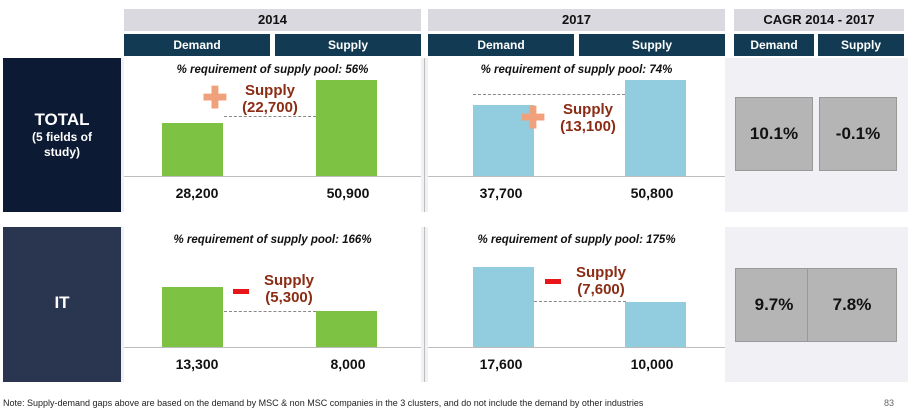 The height and width of the screenshot is (418, 923). What do you see at coordinates (588, 126) in the screenshot?
I see `total-gap-2017-value: (13,100)` at bounding box center [588, 126].